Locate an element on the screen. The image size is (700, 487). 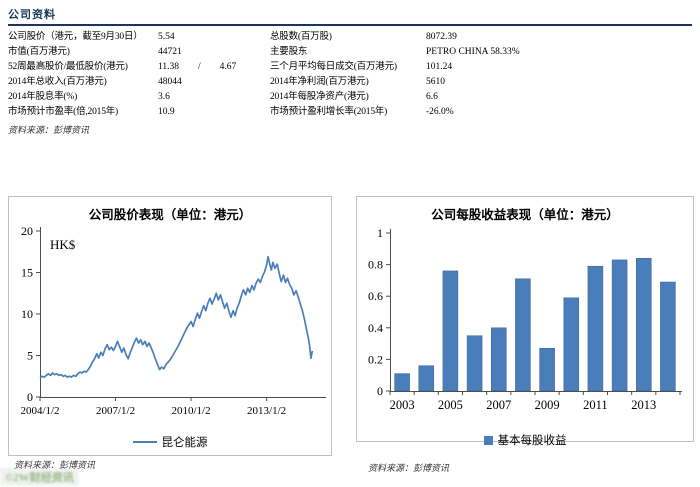
x-tick-label: 2005 is located at coordinates (450, 405).